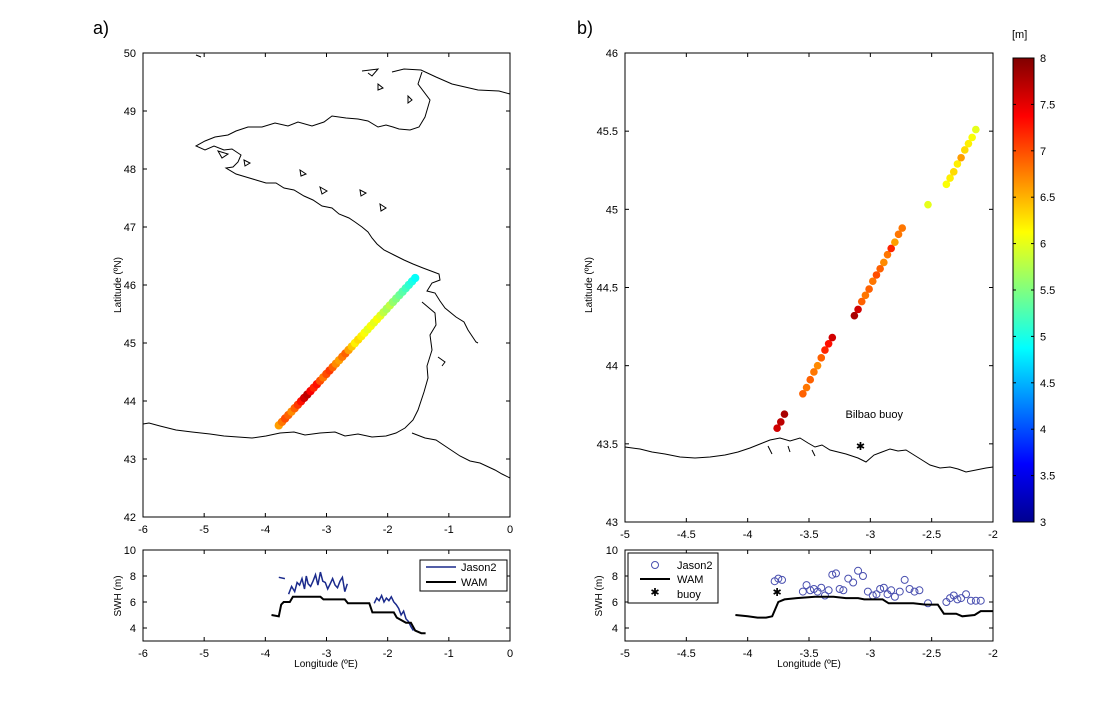  I want to click on swh-b-xtick-label: -4, so click(748, 654).